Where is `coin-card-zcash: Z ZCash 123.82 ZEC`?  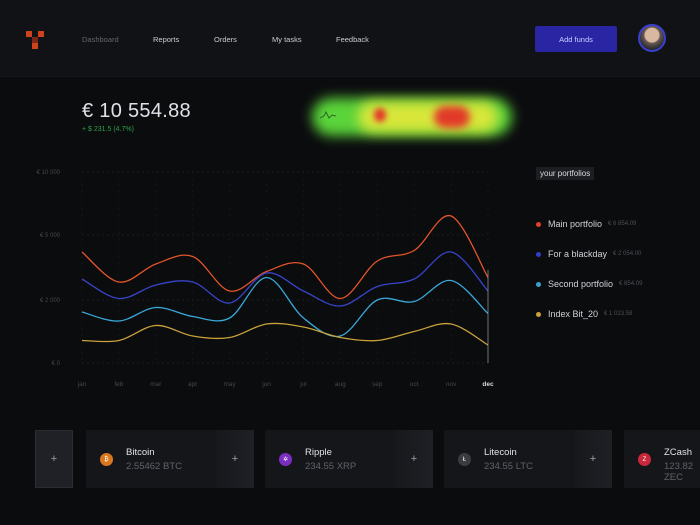
coin-card-zcash: Z ZCash 123.82 ZEC is located at coordinates (662, 459).